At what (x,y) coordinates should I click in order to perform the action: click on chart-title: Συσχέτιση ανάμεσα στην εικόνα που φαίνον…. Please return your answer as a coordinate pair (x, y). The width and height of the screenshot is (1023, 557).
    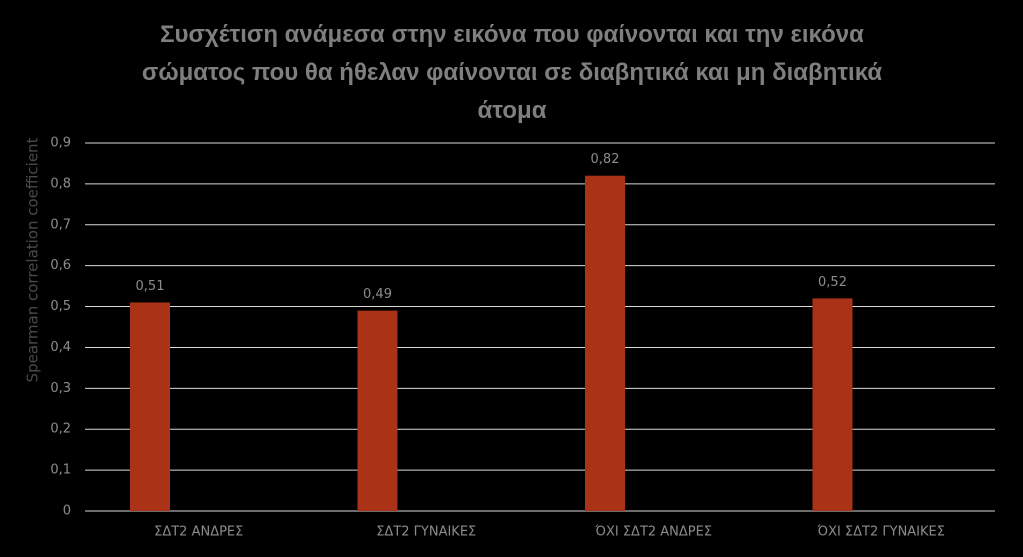
    Looking at the image, I should click on (512, 72).